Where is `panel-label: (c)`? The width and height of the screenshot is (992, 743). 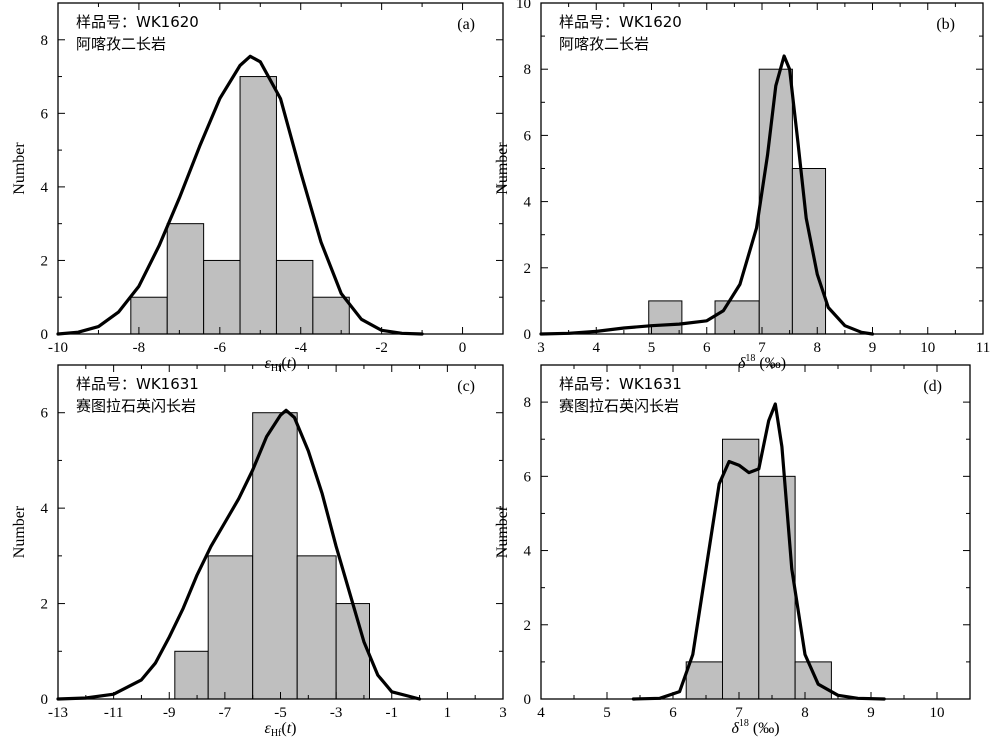 panel-label: (c) is located at coordinates (466, 386).